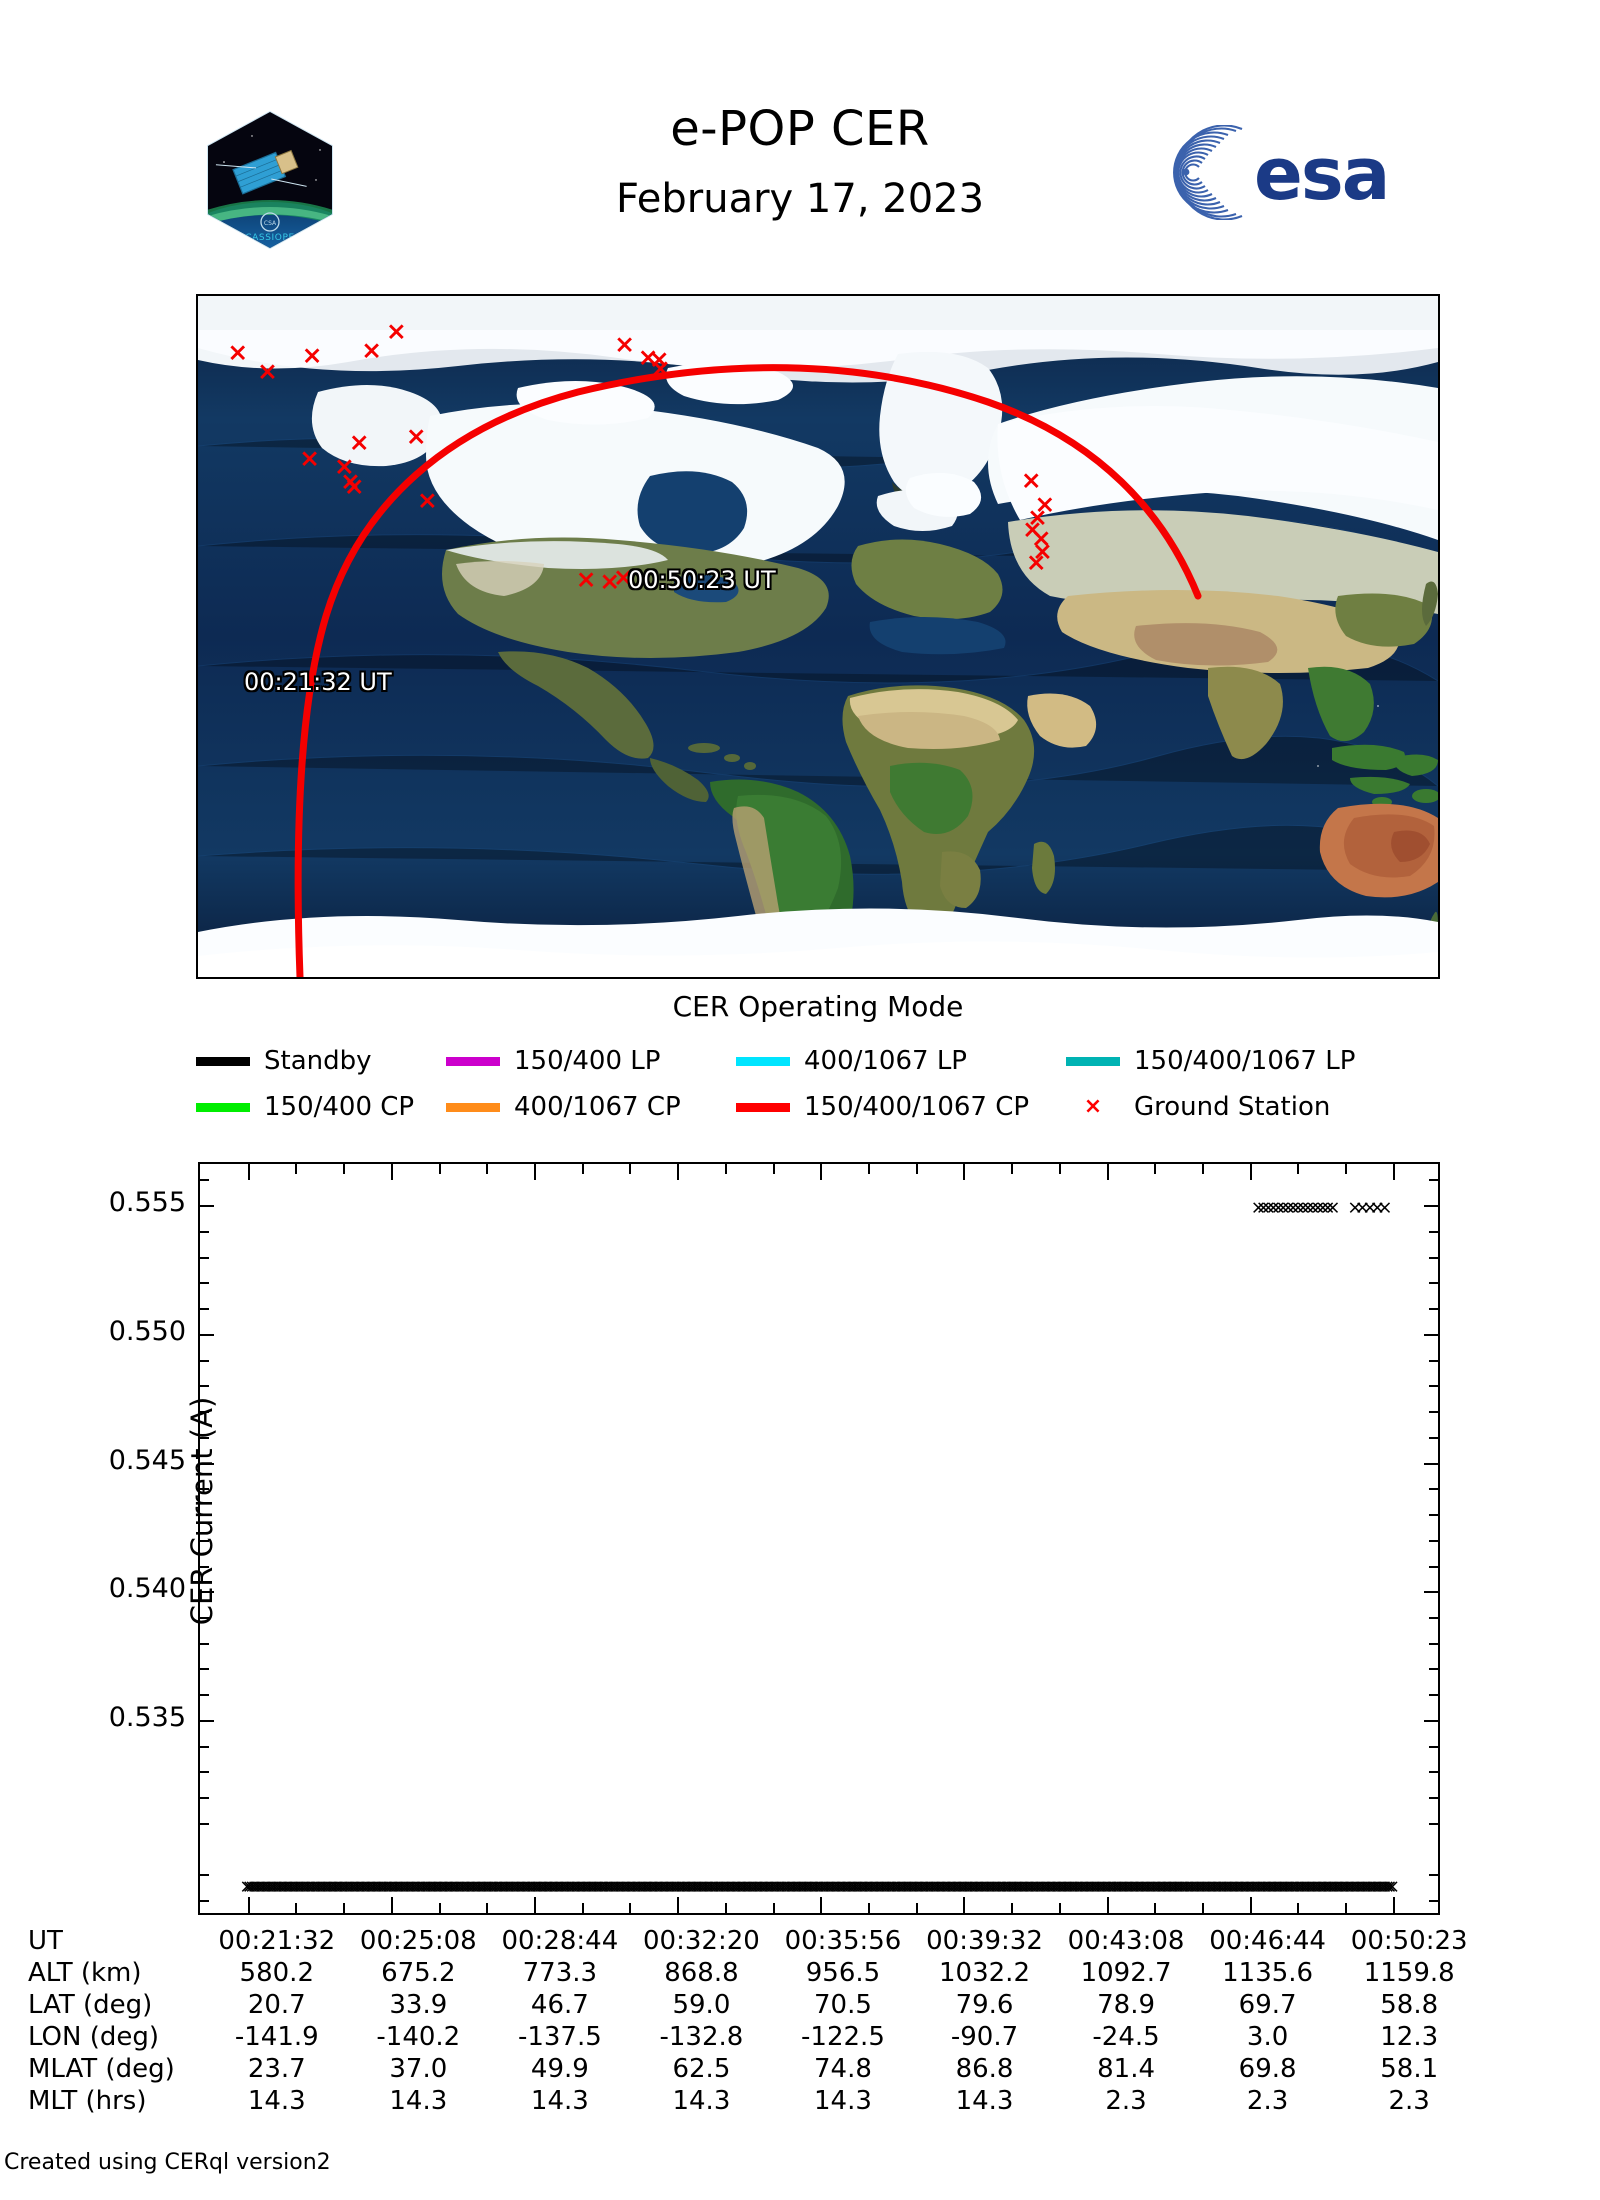  Describe the element at coordinates (701, 2069) in the screenshot. I see `table-cell: 62.5` at that location.